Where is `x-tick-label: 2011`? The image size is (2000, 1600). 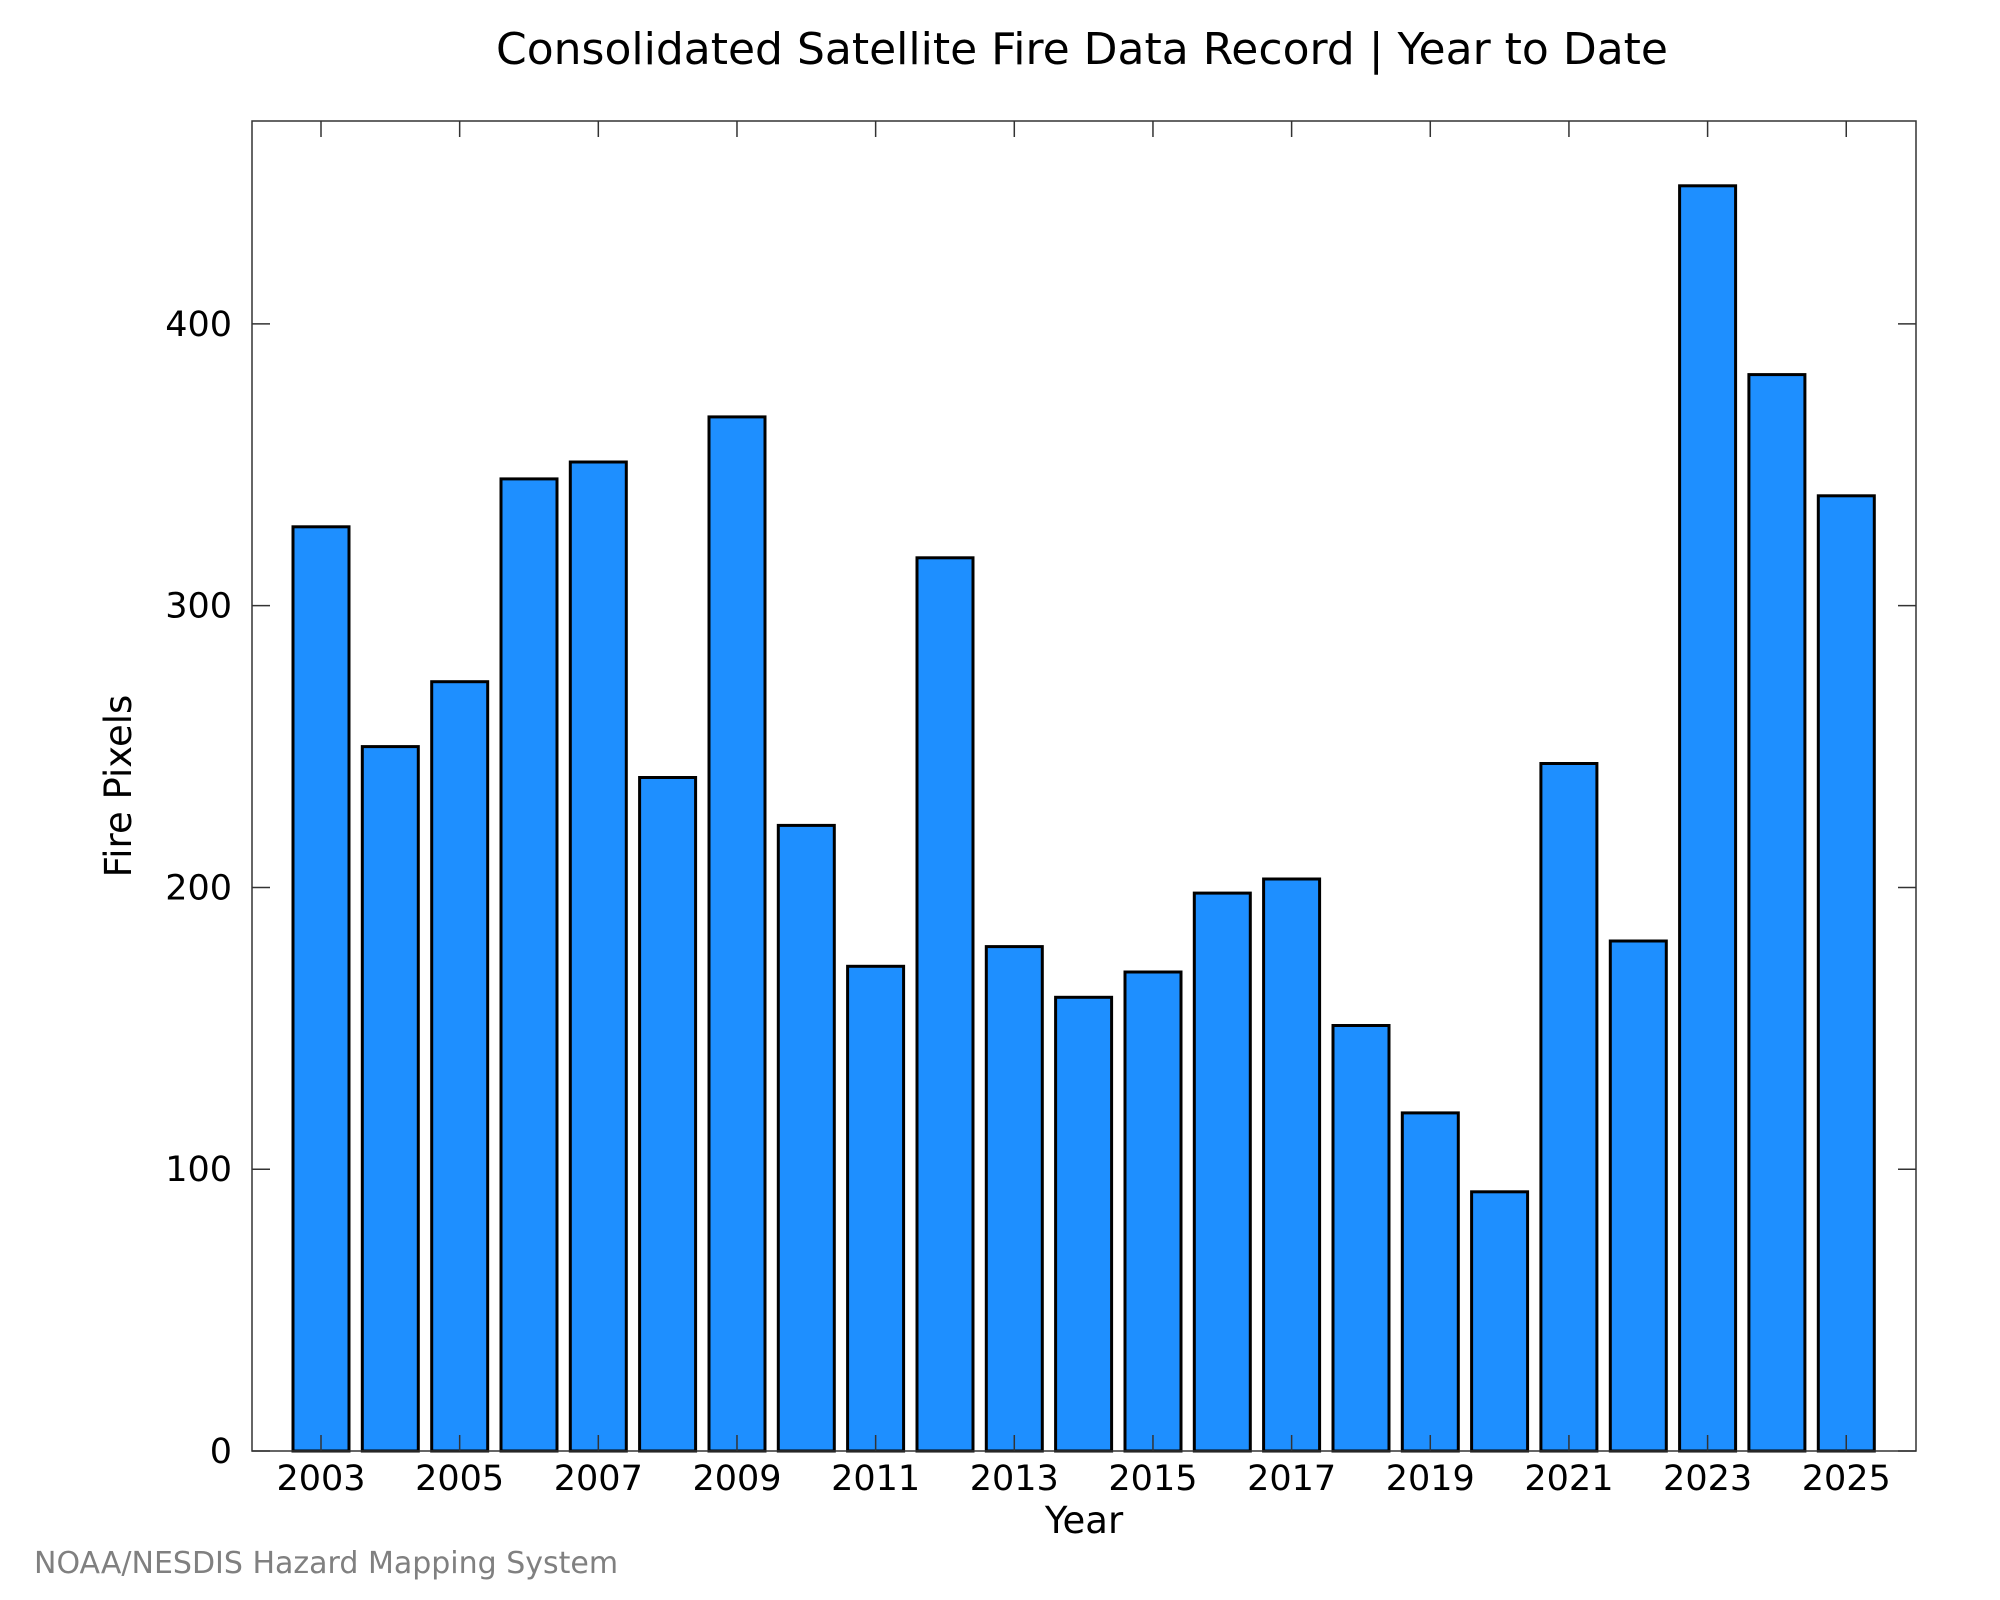
x-tick-label: 2011 is located at coordinates (875, 1479).